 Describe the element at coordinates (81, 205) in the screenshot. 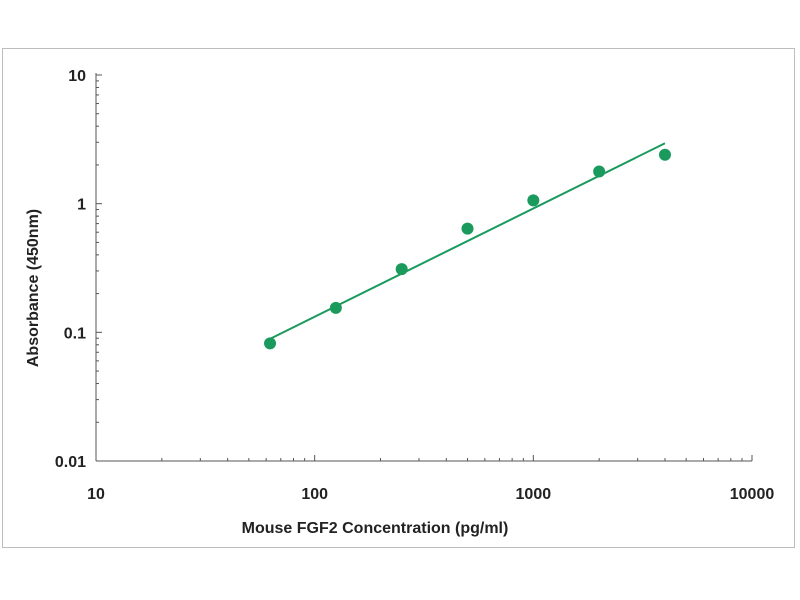

I see `y-tick-label: 1` at that location.